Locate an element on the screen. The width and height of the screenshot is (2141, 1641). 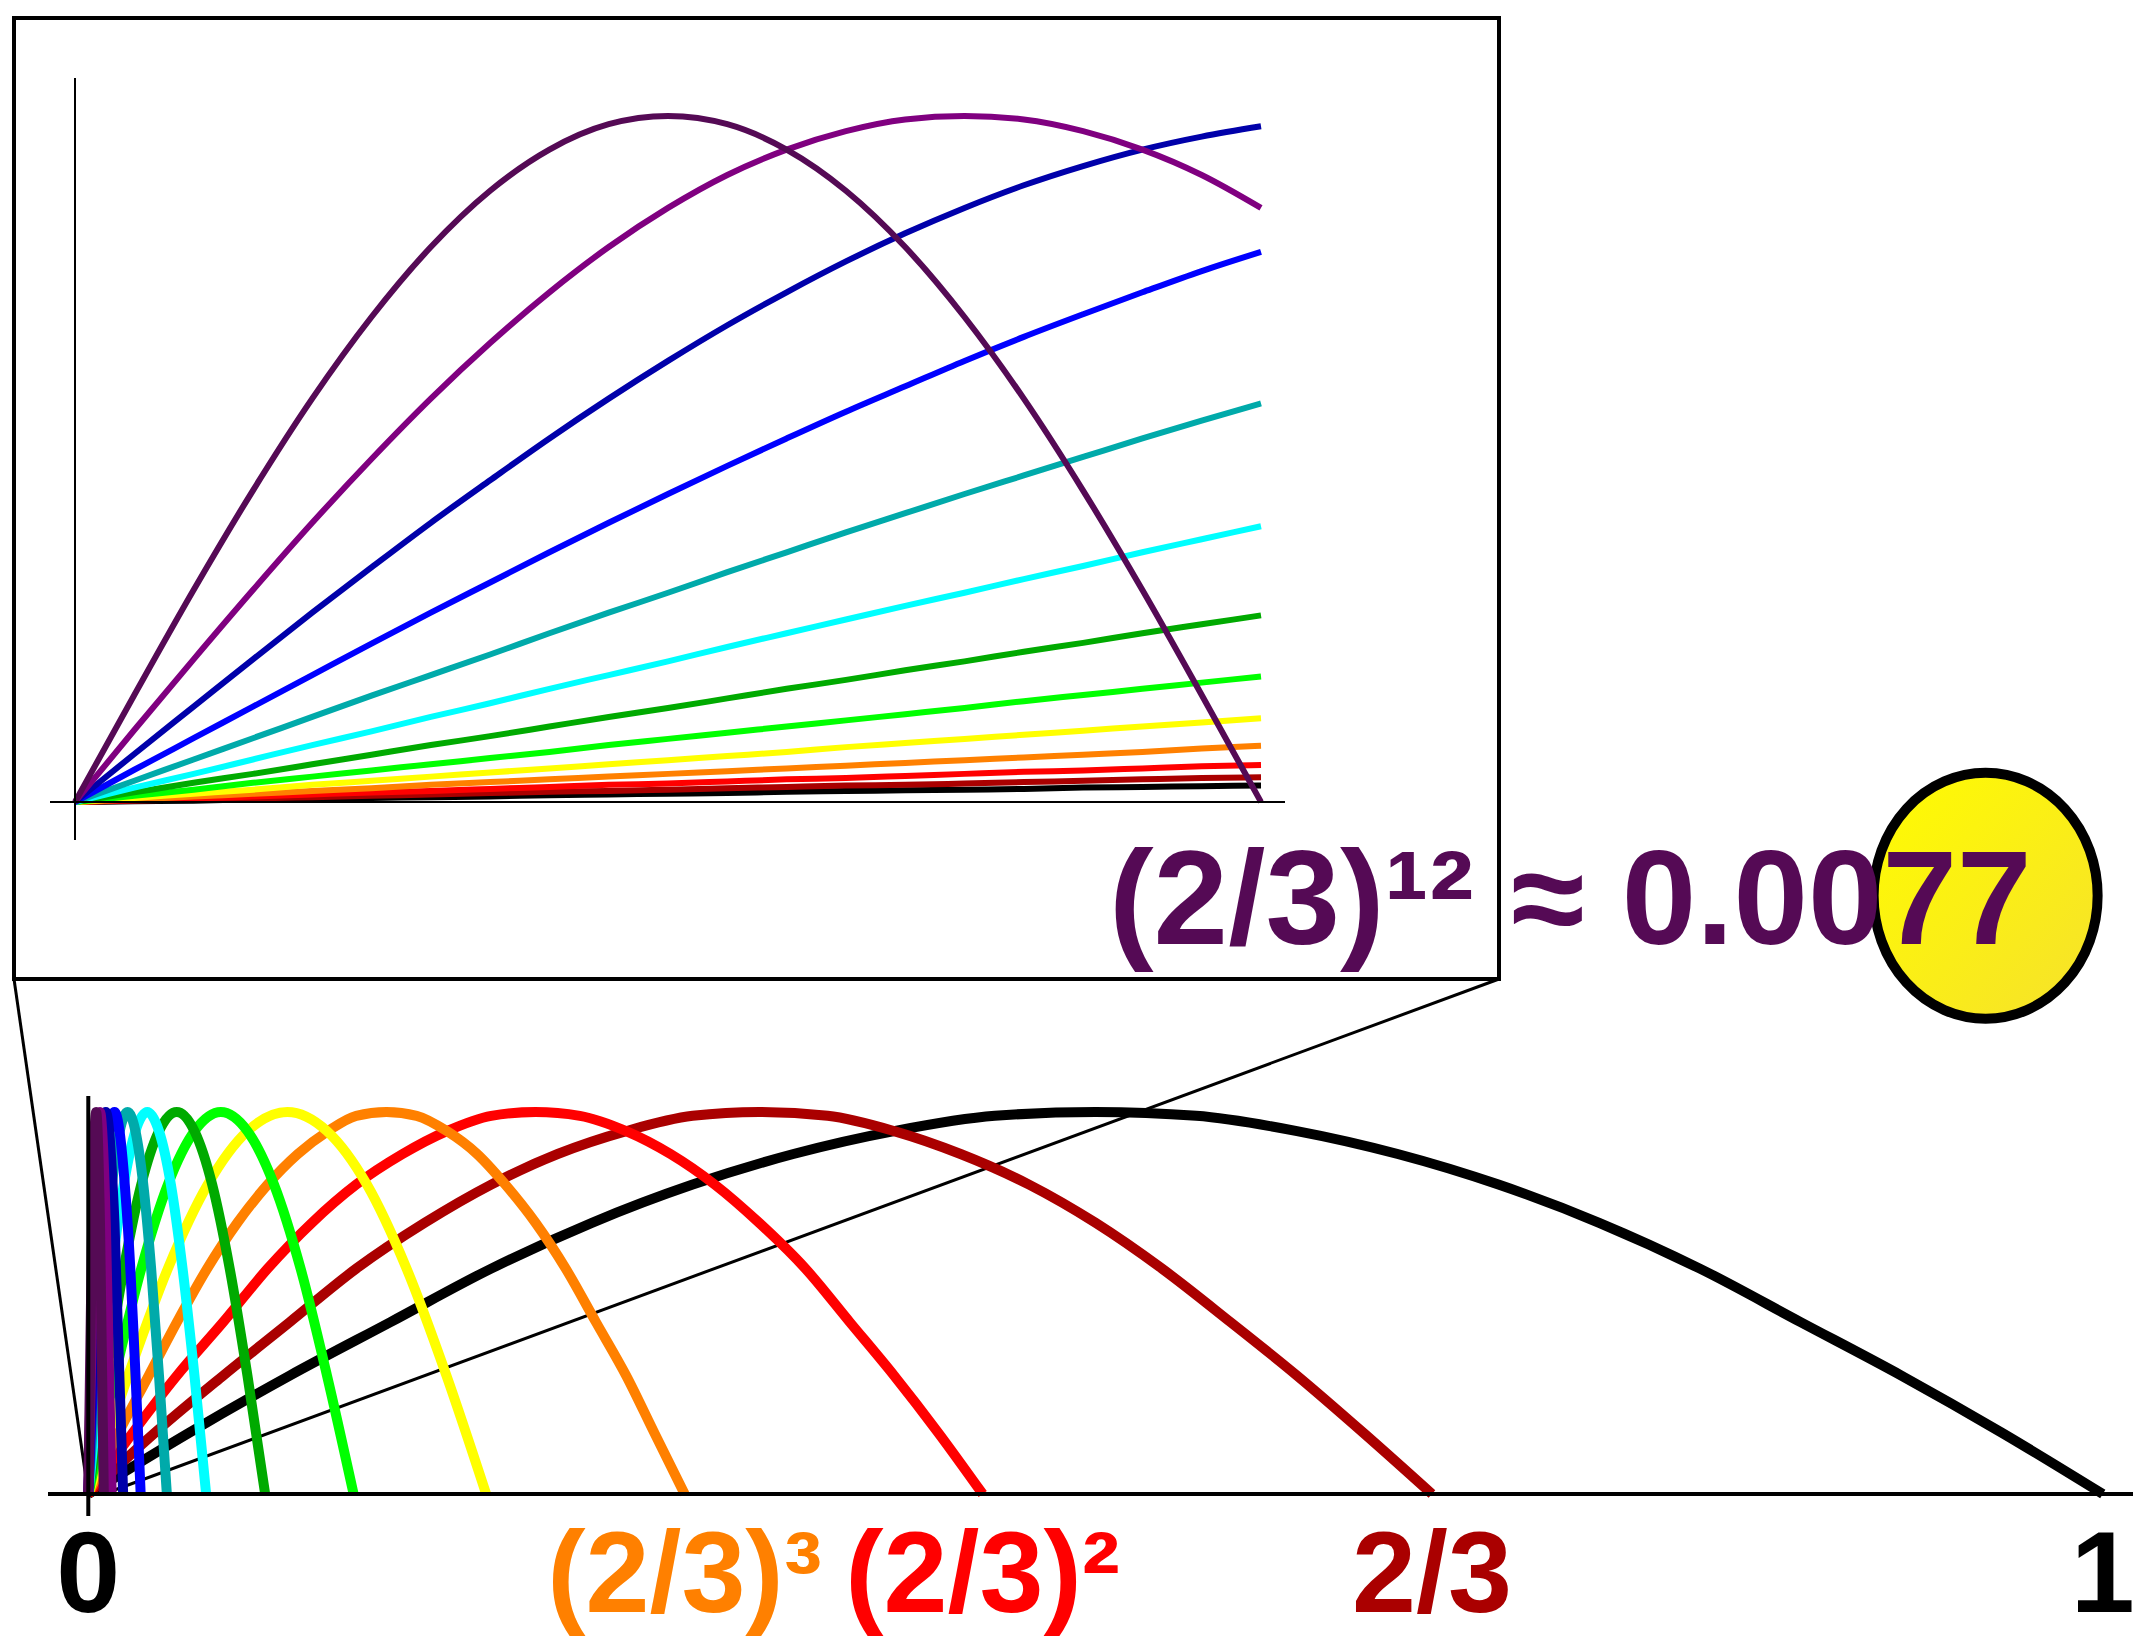
x-tick-label: 1 is located at coordinates (2102, 1572).